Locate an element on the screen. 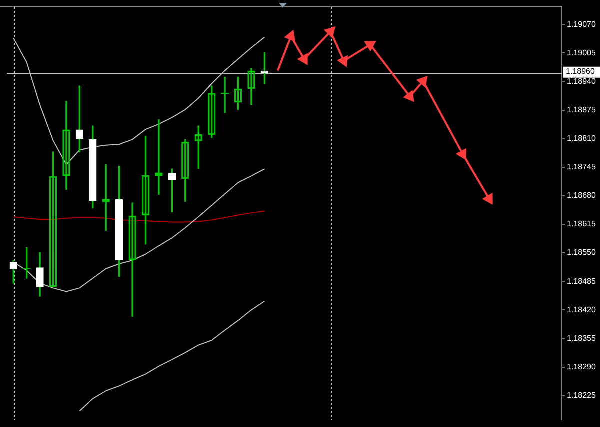 This screenshot has height=427, width=600. ref-line-label: 1.18960 is located at coordinates (581, 71).